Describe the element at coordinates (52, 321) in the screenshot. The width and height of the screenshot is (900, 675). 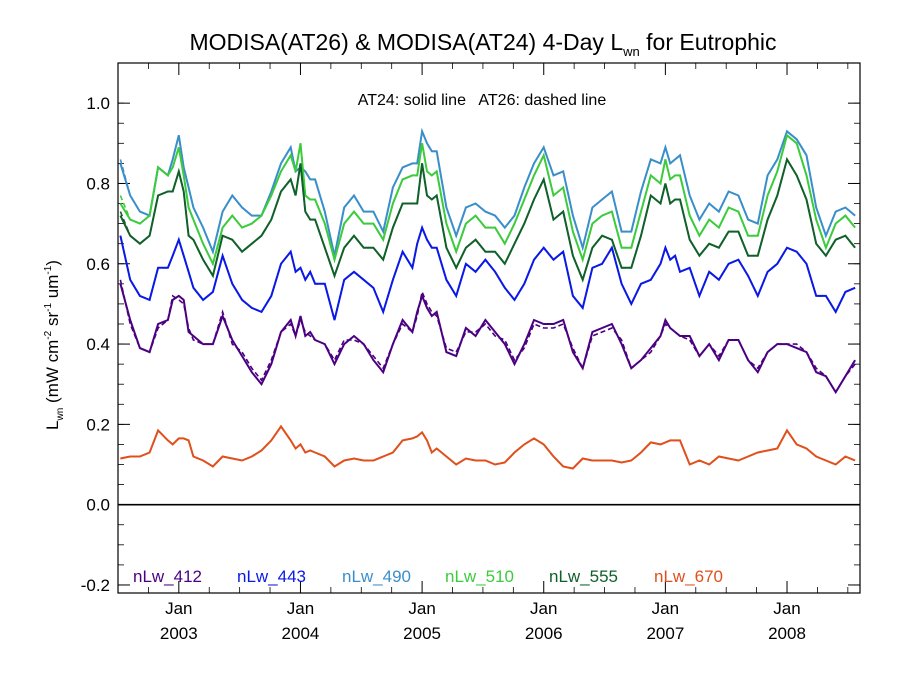
I see `ylabel-mid1: sr` at that location.